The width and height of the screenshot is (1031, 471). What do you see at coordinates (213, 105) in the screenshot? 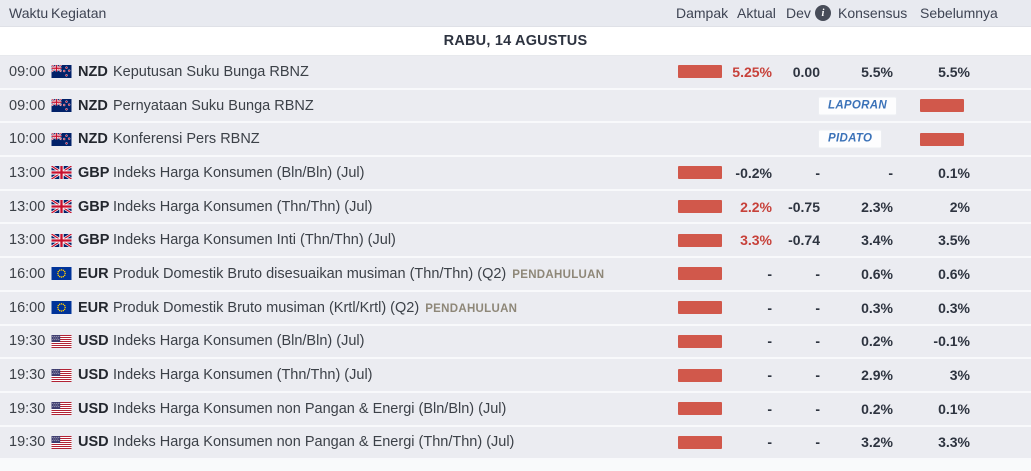
I see `event-name: Pernyataan Suku Bunga RBNZ` at bounding box center [213, 105].